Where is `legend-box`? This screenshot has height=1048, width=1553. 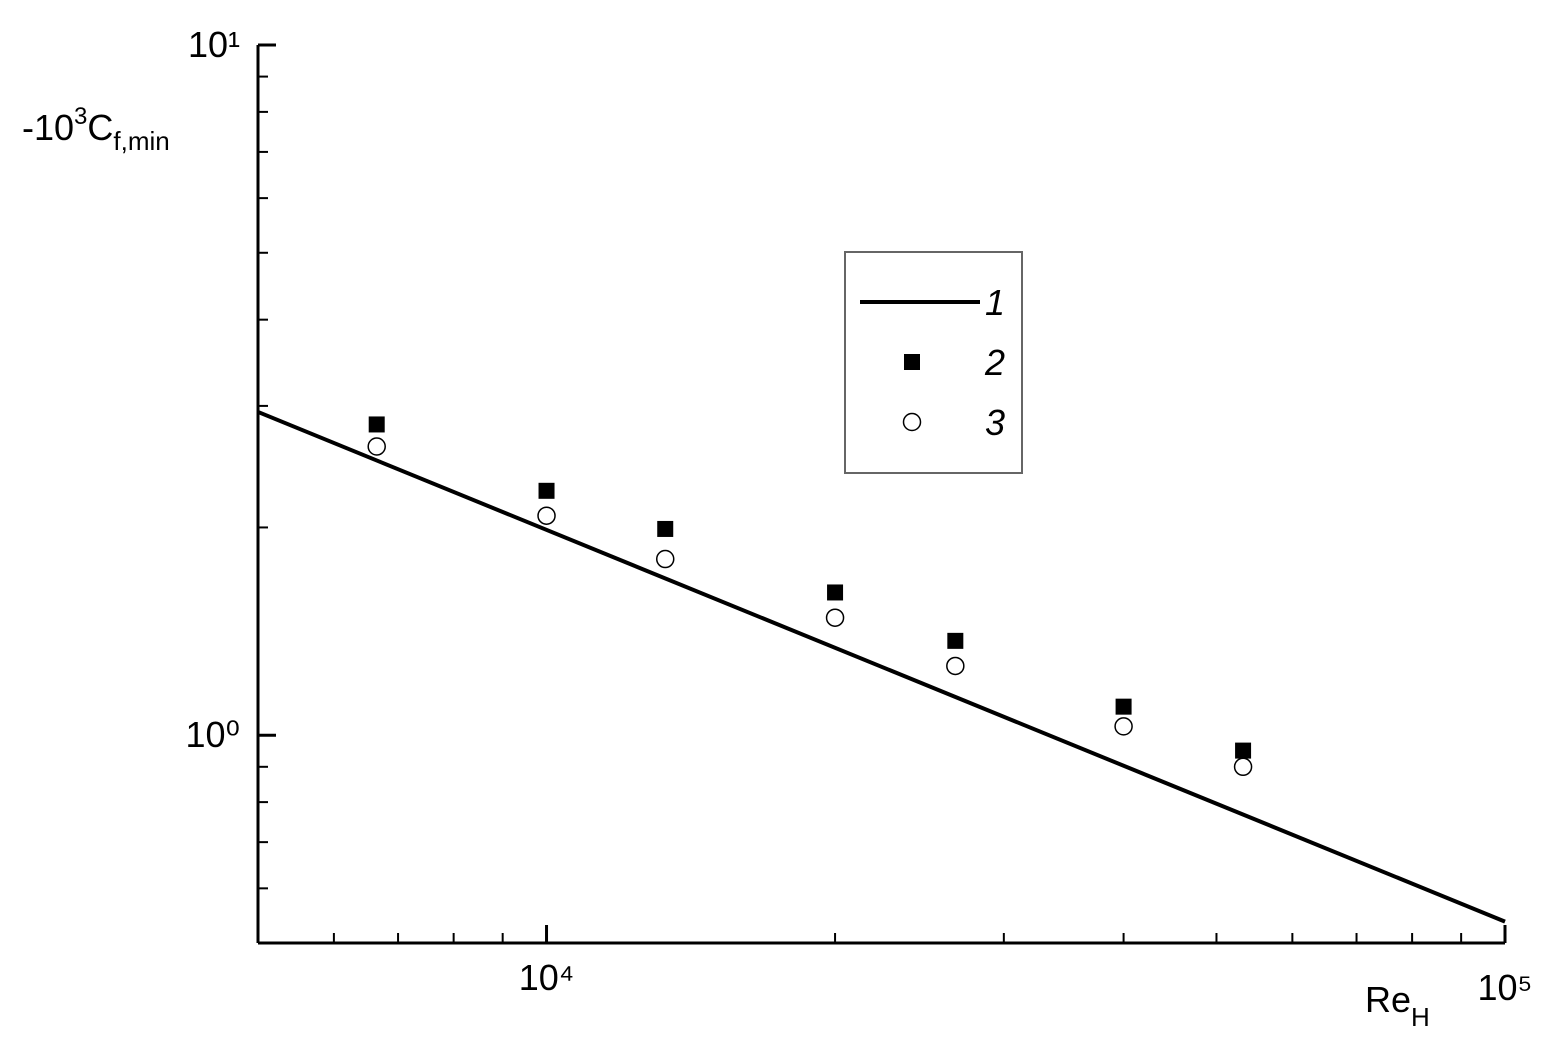 legend-box is located at coordinates (933, 362).